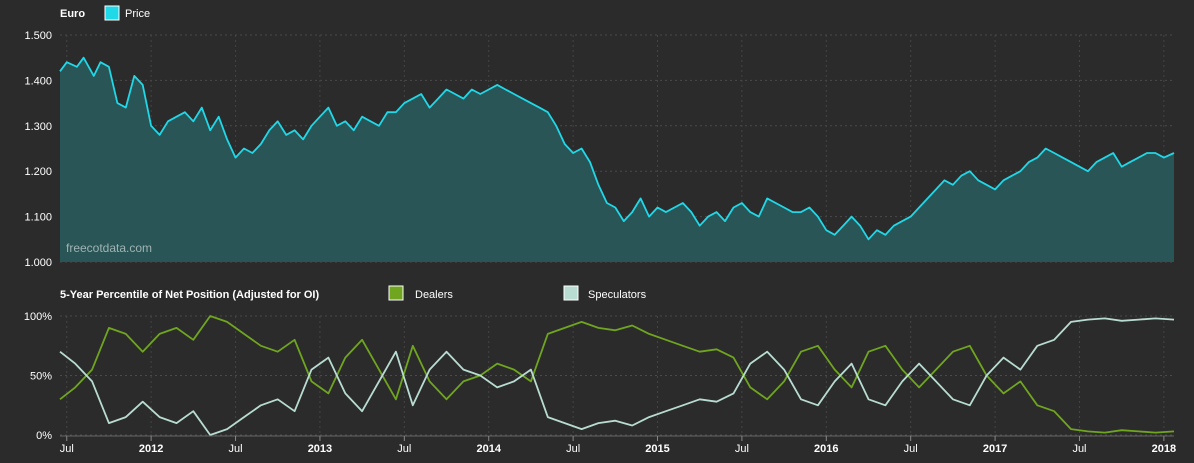  I want to click on x-tick-label: 2014, so click(488, 449).